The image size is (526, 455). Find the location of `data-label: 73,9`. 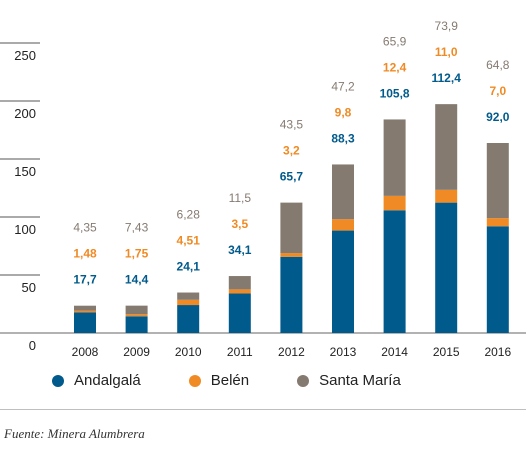

data-label: 73,9 is located at coordinates (447, 26).